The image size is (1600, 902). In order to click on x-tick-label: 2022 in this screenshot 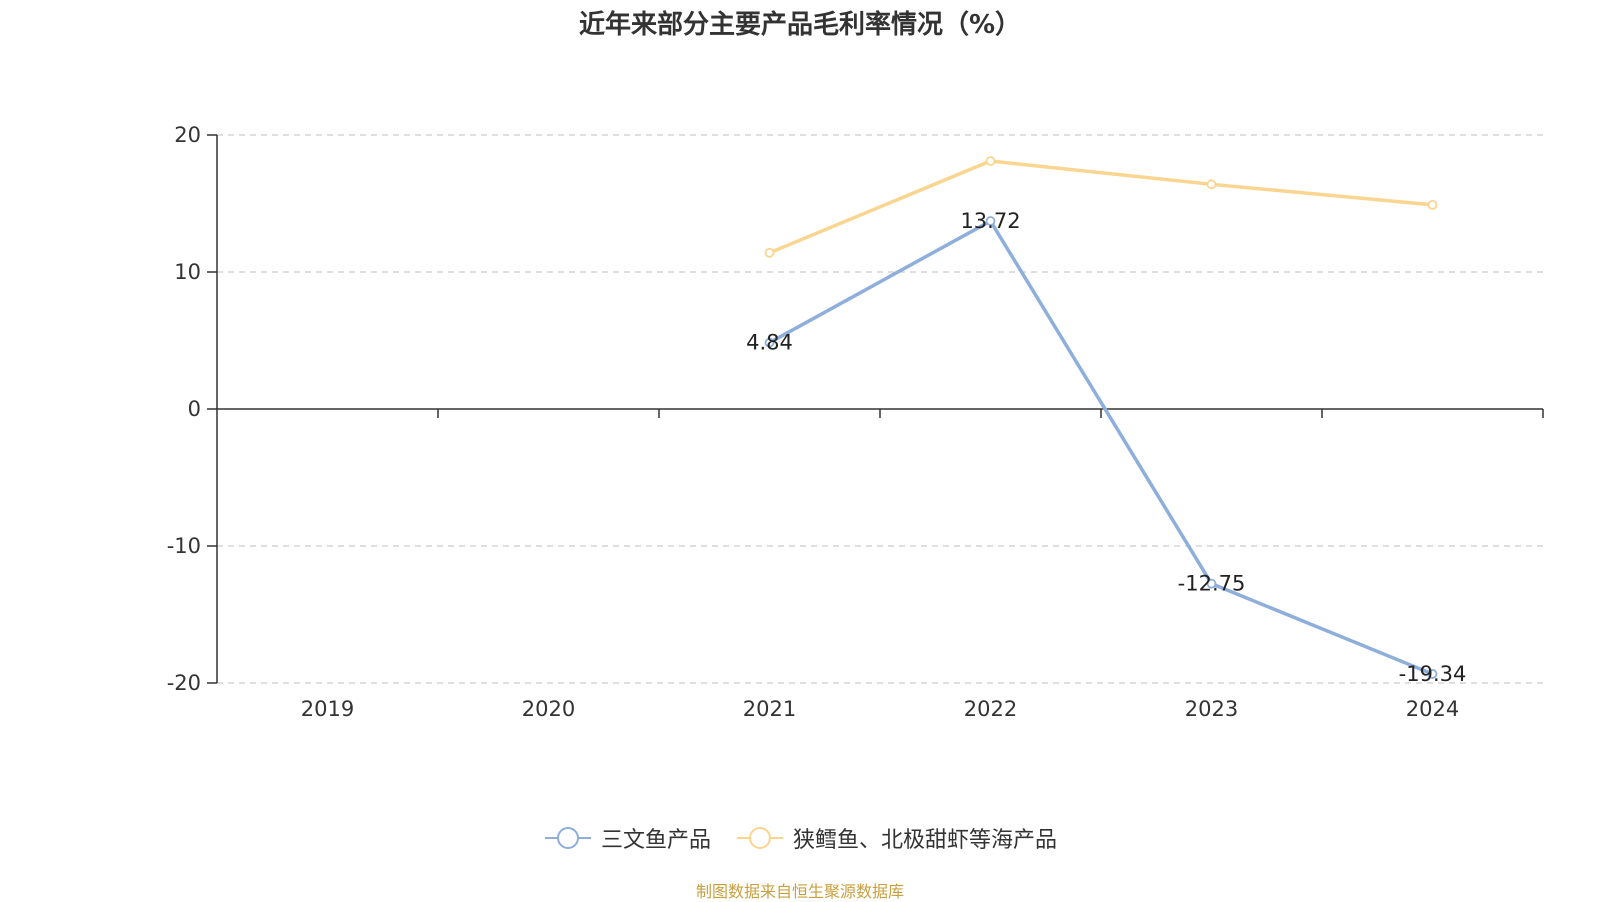, I will do `click(990, 709)`.